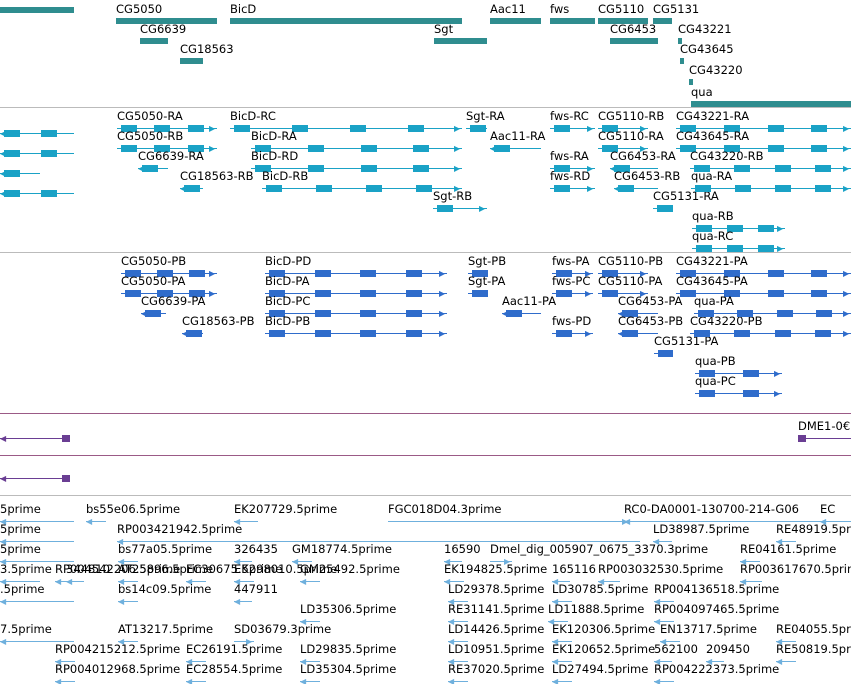 Image resolution: width=851 pixels, height=684 pixels. I want to click on feature-label: RP003421942.5prime, so click(180, 529).